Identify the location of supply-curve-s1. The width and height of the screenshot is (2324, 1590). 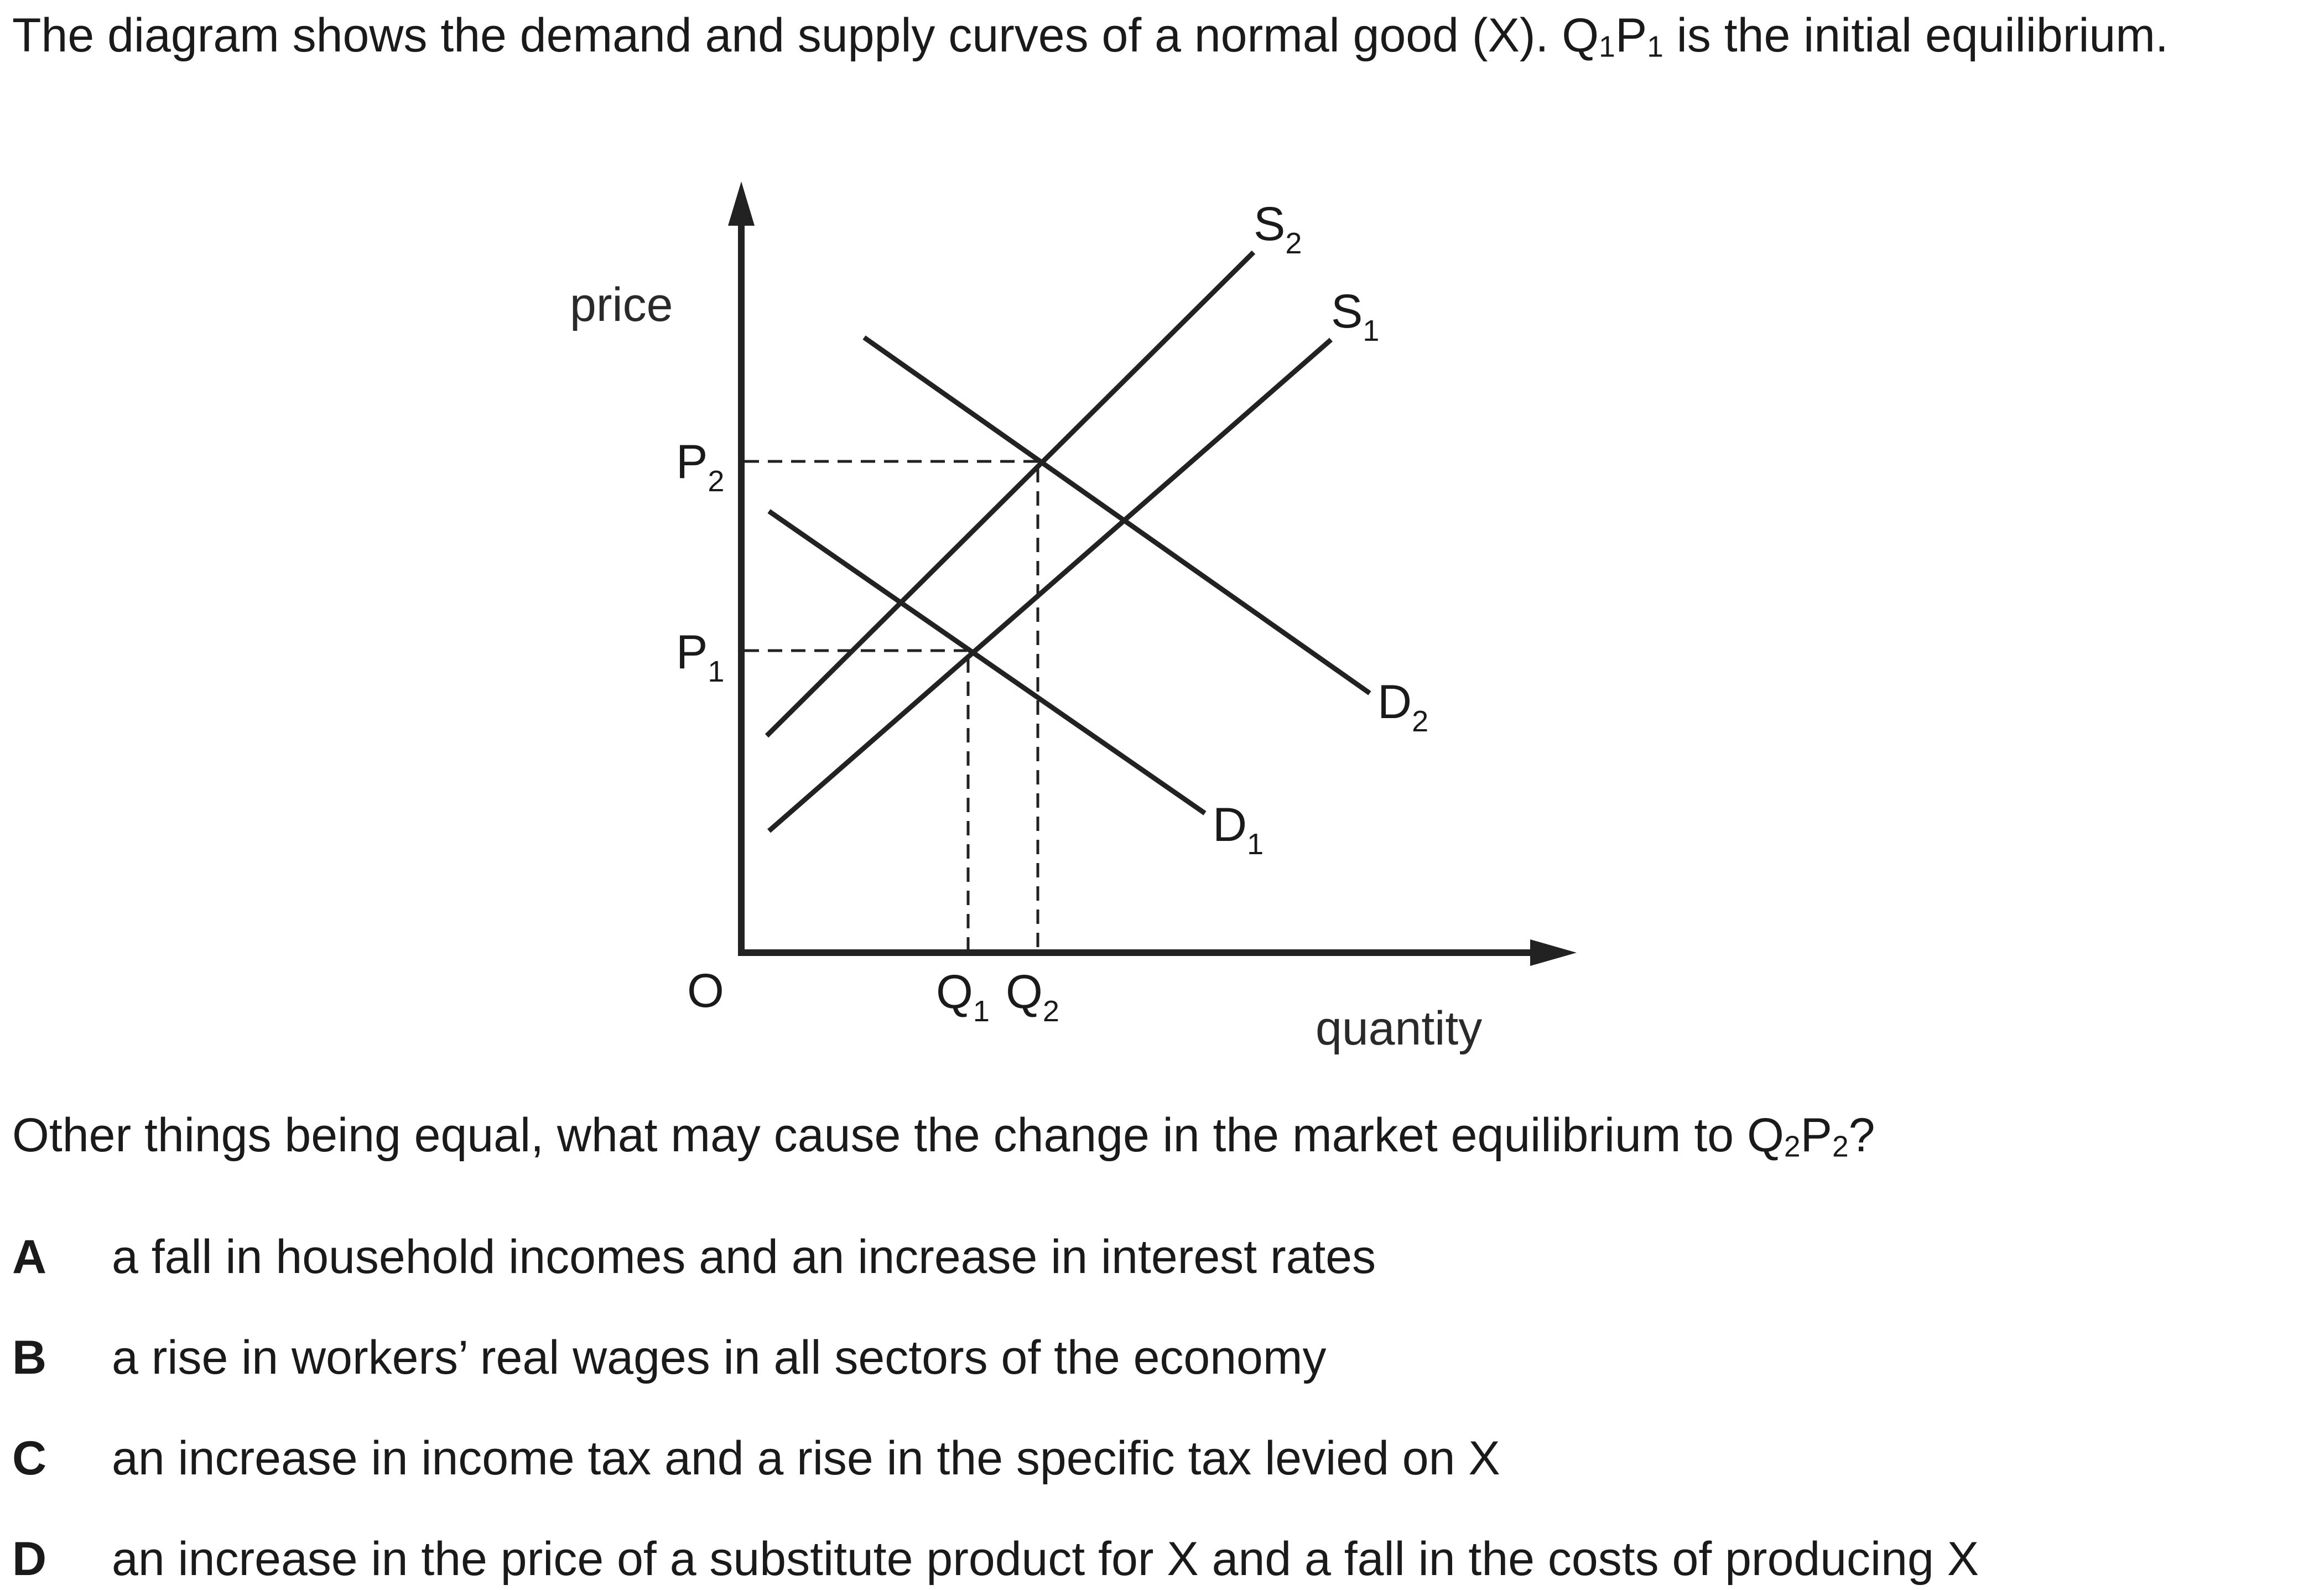
(1050, 585).